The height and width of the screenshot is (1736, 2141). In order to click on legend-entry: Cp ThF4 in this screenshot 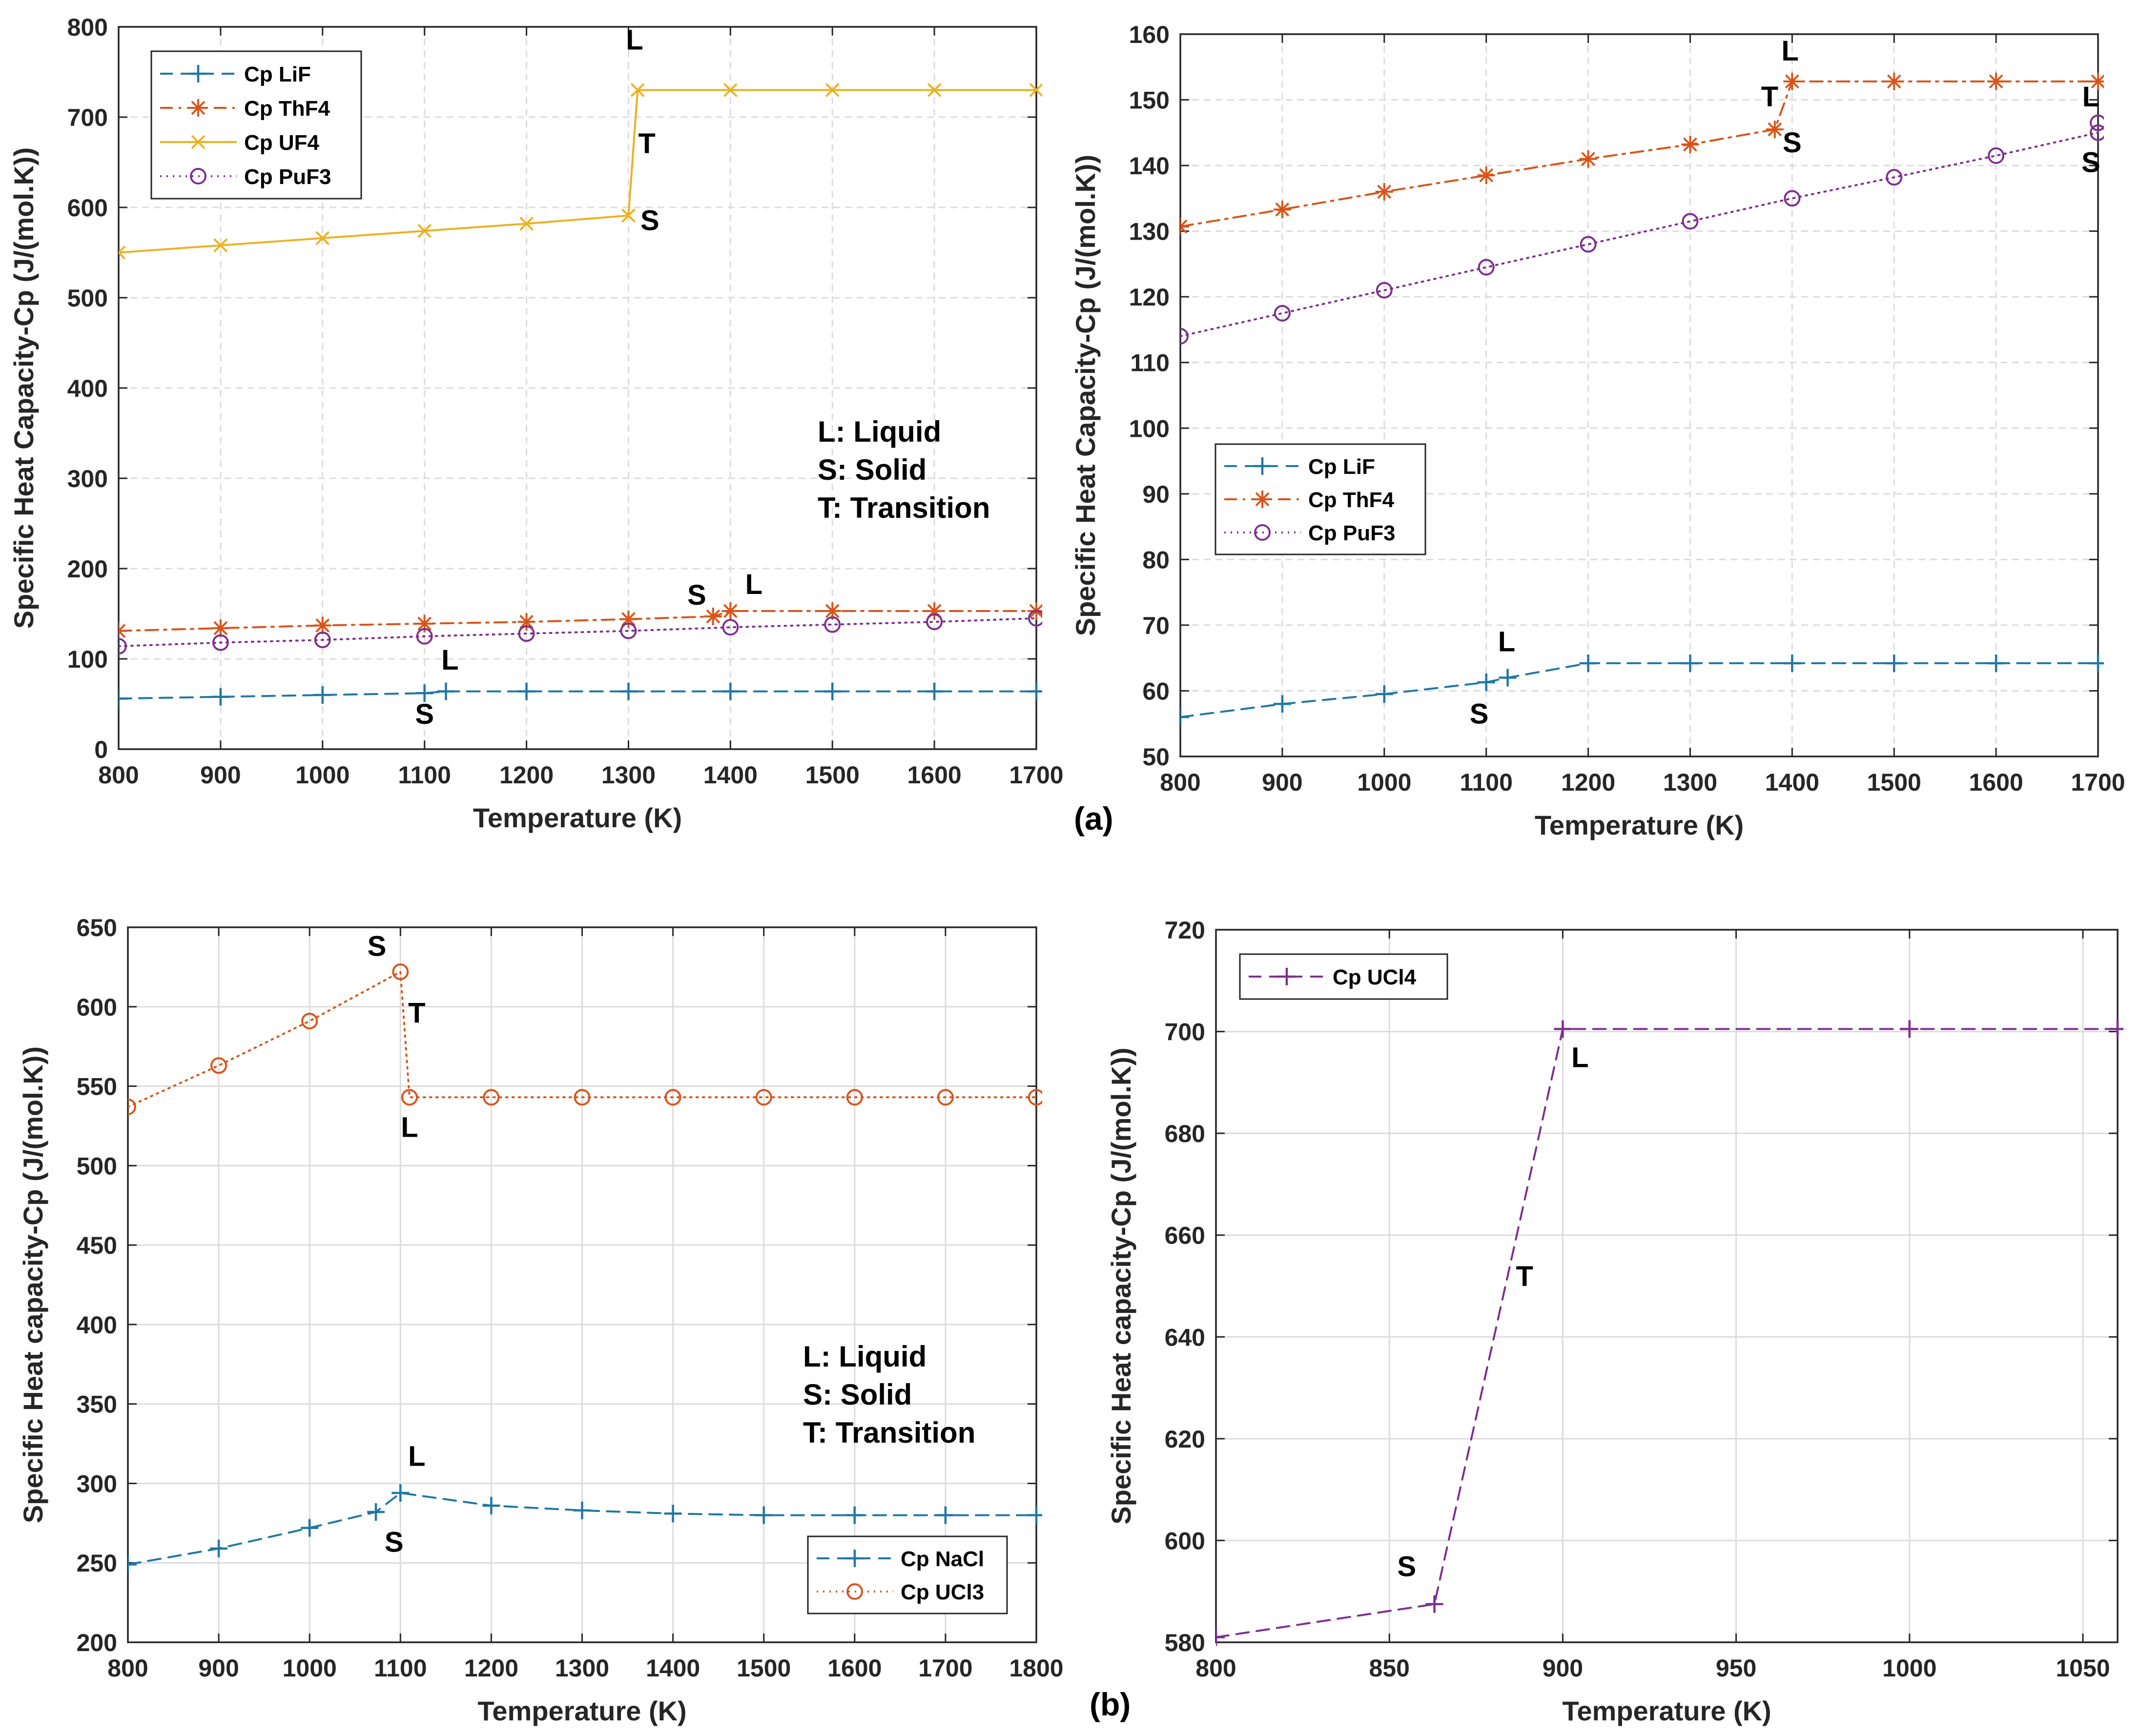, I will do `click(245, 109)`.